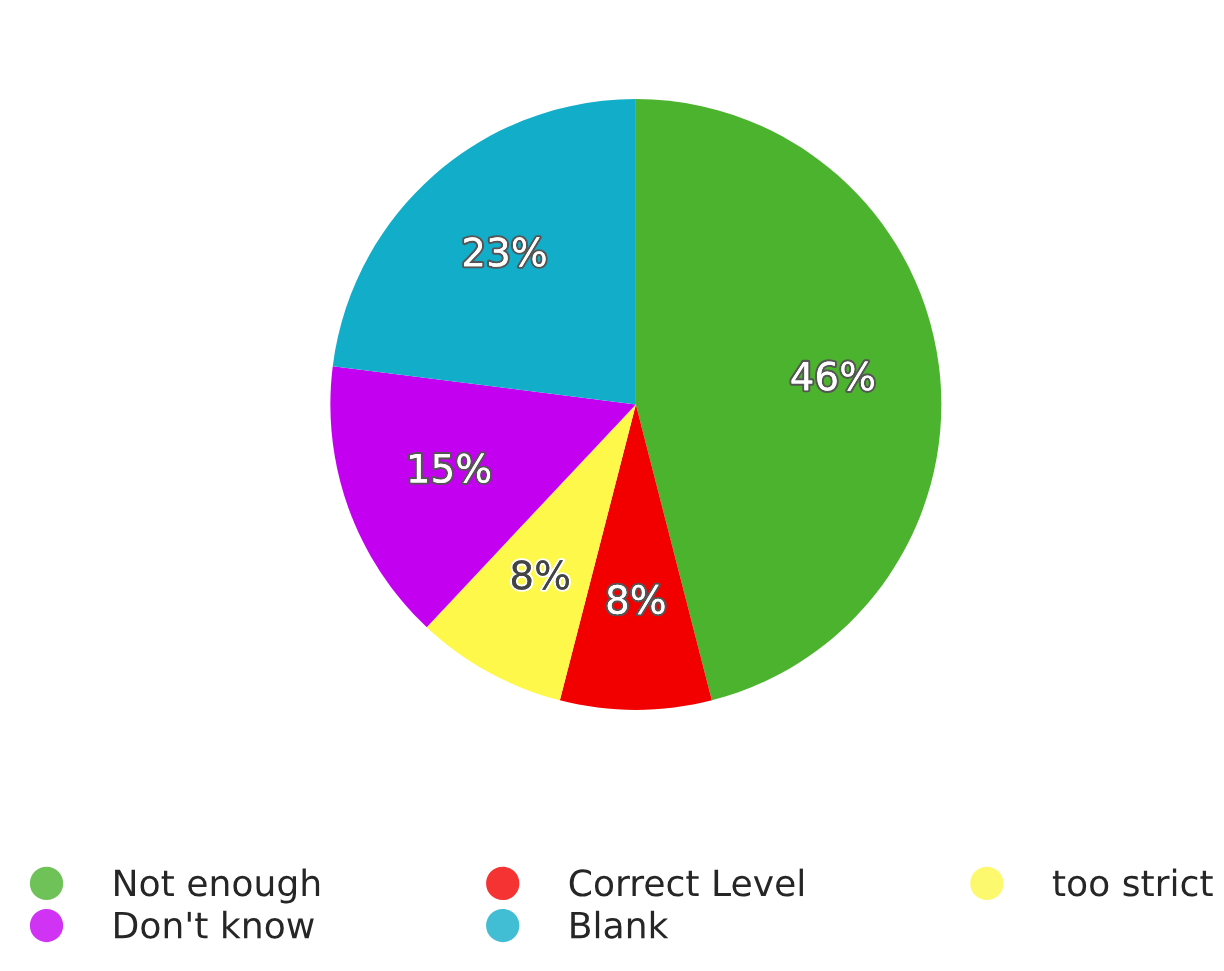 The height and width of the screenshot is (971, 1224). What do you see at coordinates (686, 882) in the screenshot?
I see `legend-label: Correct Level` at bounding box center [686, 882].